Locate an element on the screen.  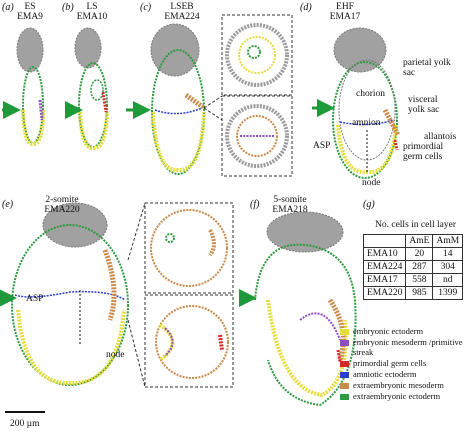
legend-label: amniotic ectoderm is located at coordinates (385, 373).